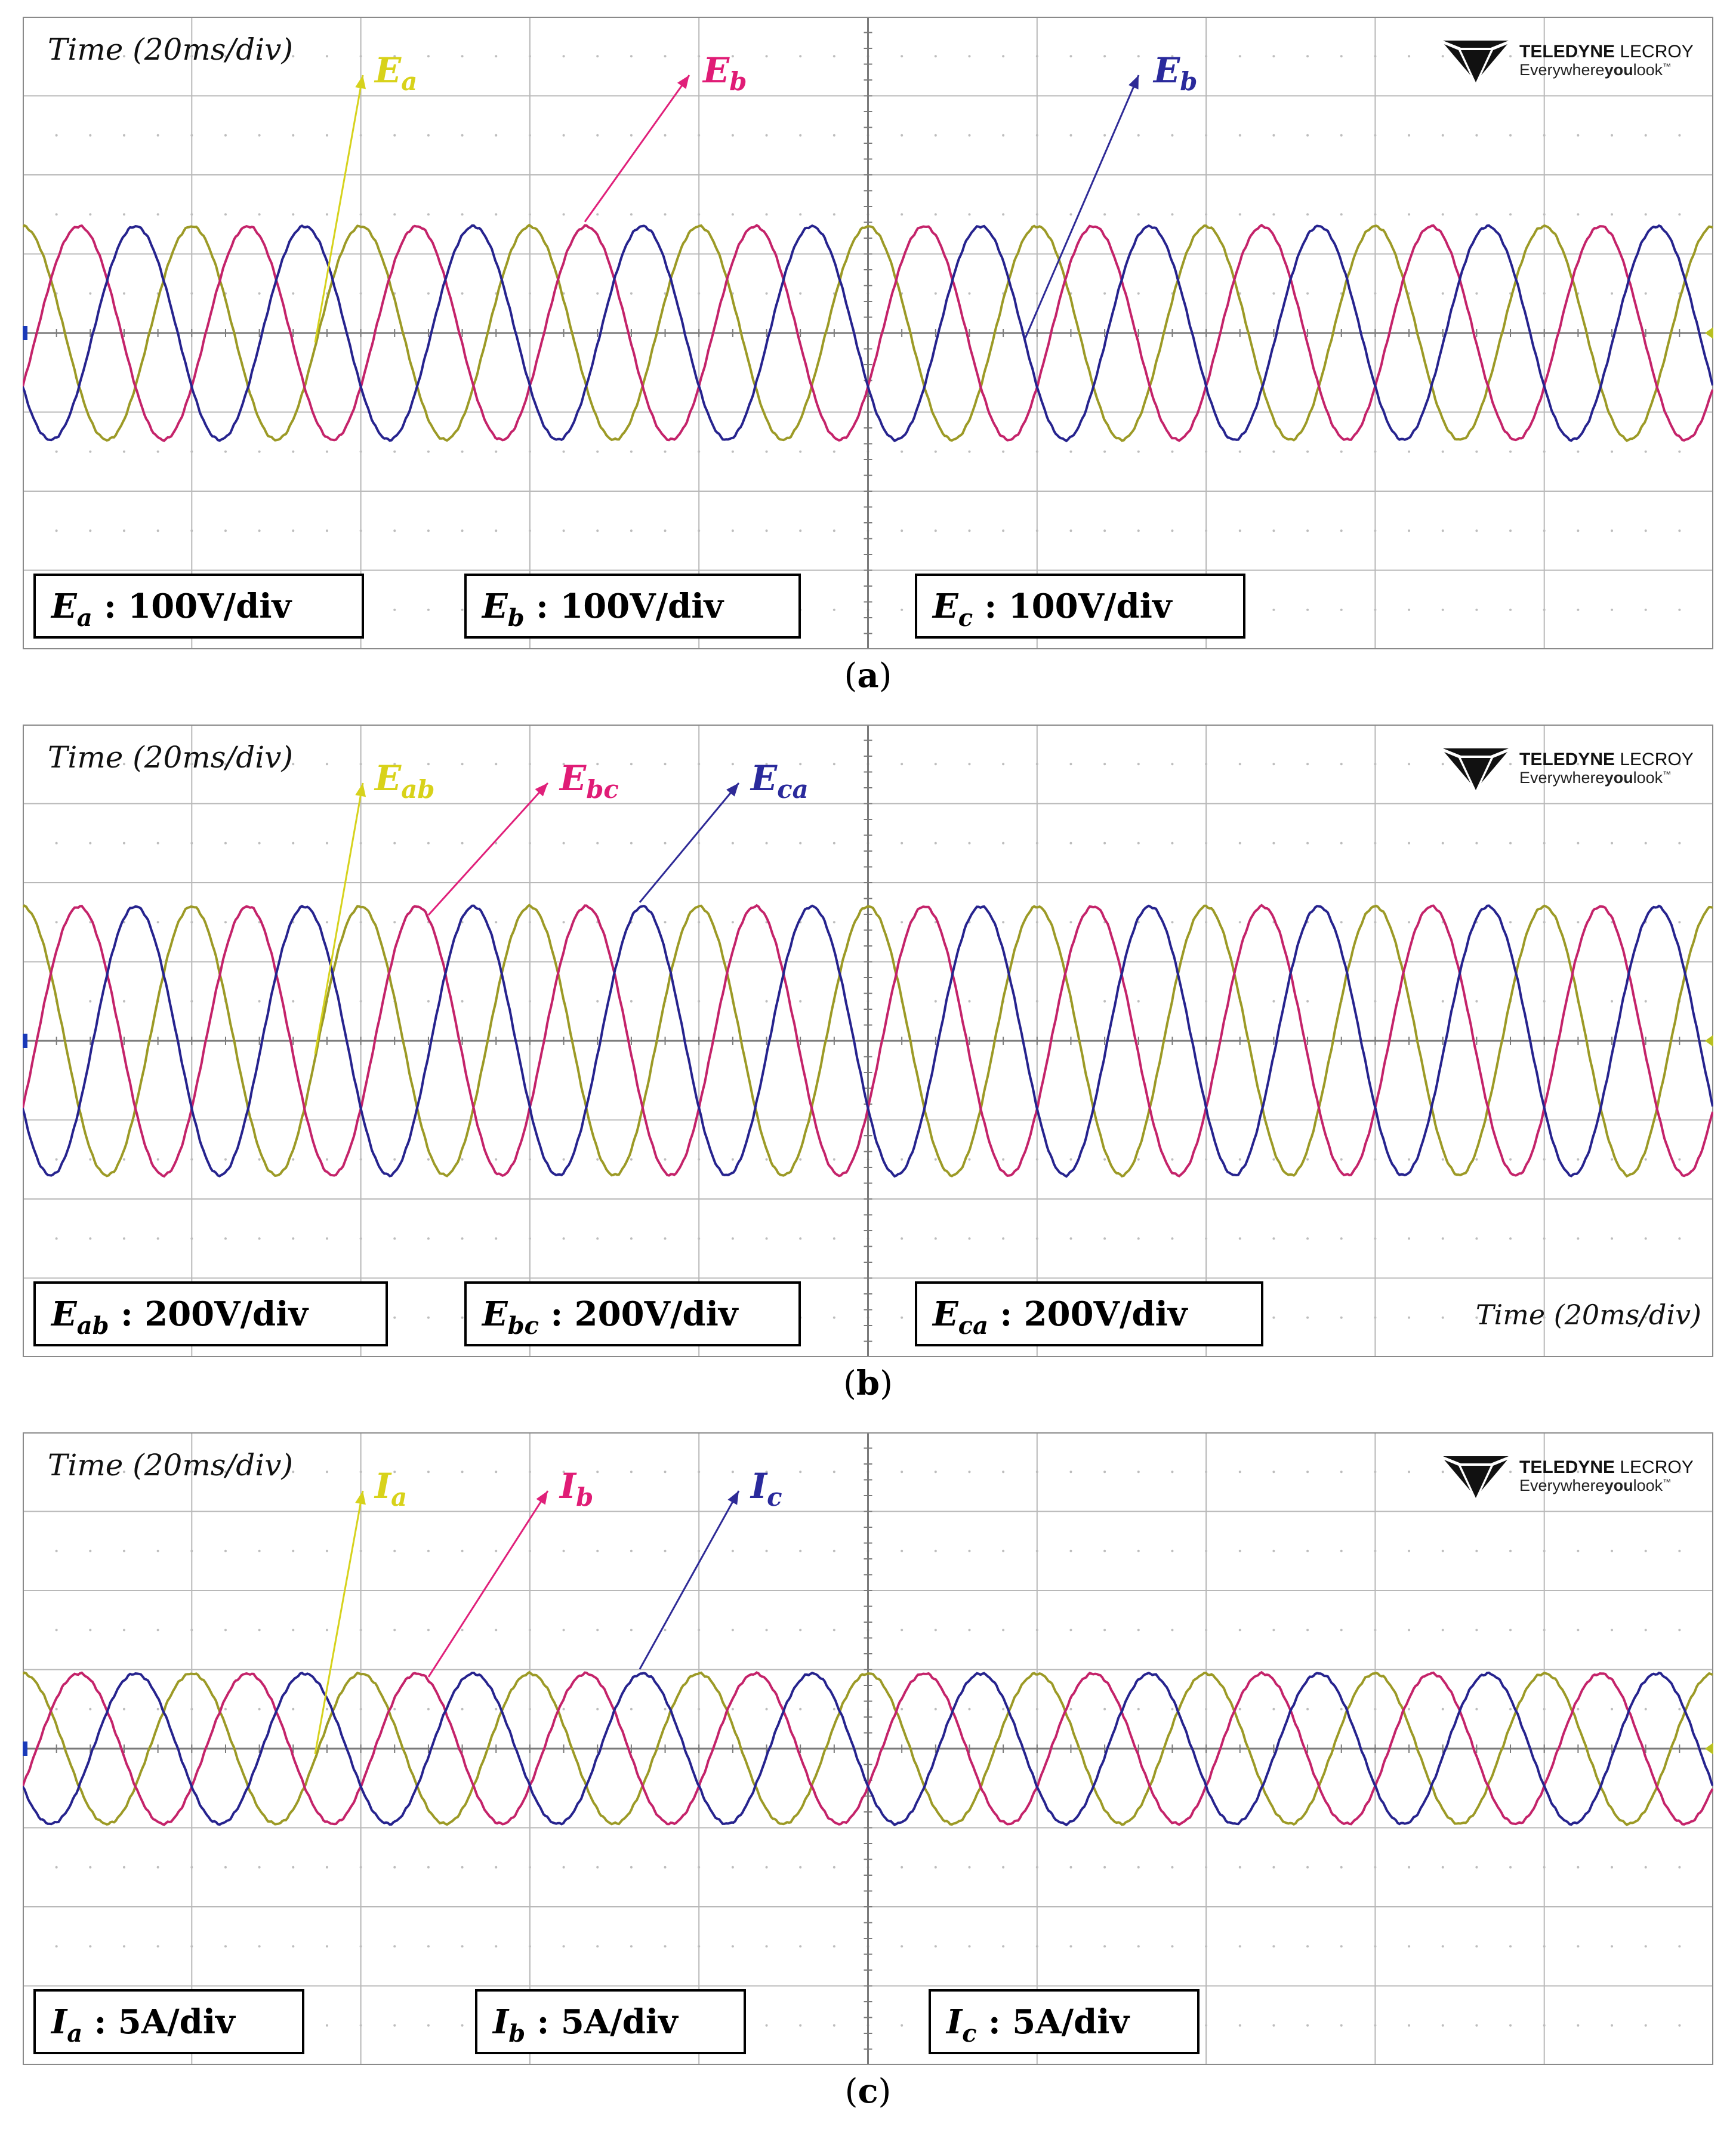  What do you see at coordinates (339, 209) in the screenshot?
I see `annotation-arrow` at bounding box center [339, 209].